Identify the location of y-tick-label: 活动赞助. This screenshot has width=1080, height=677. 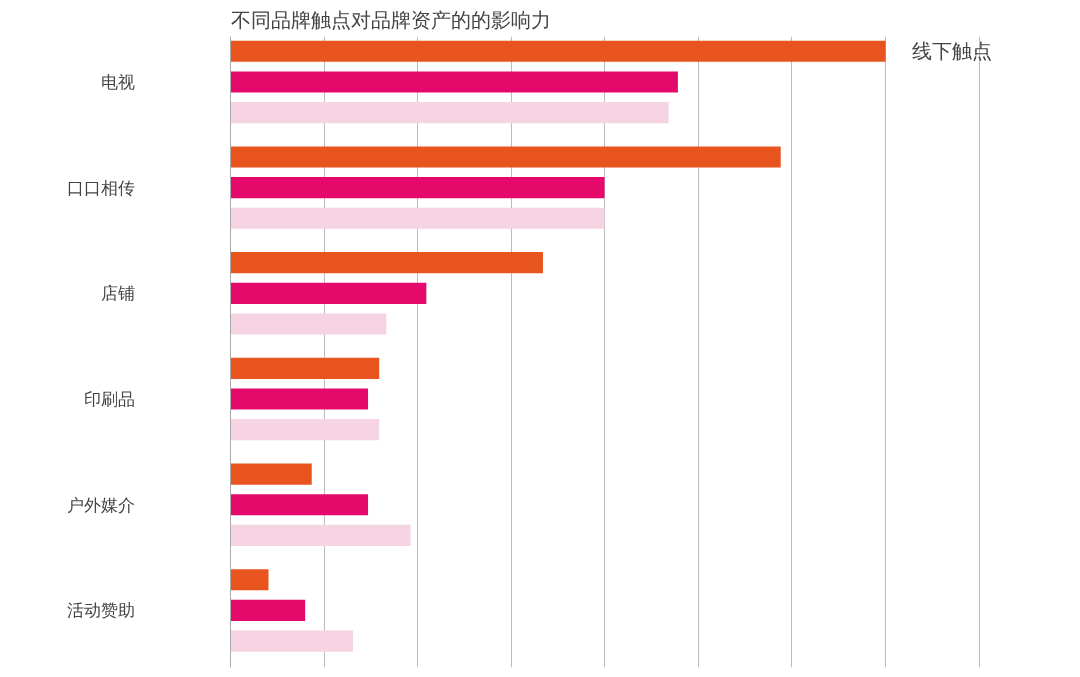
(100, 610).